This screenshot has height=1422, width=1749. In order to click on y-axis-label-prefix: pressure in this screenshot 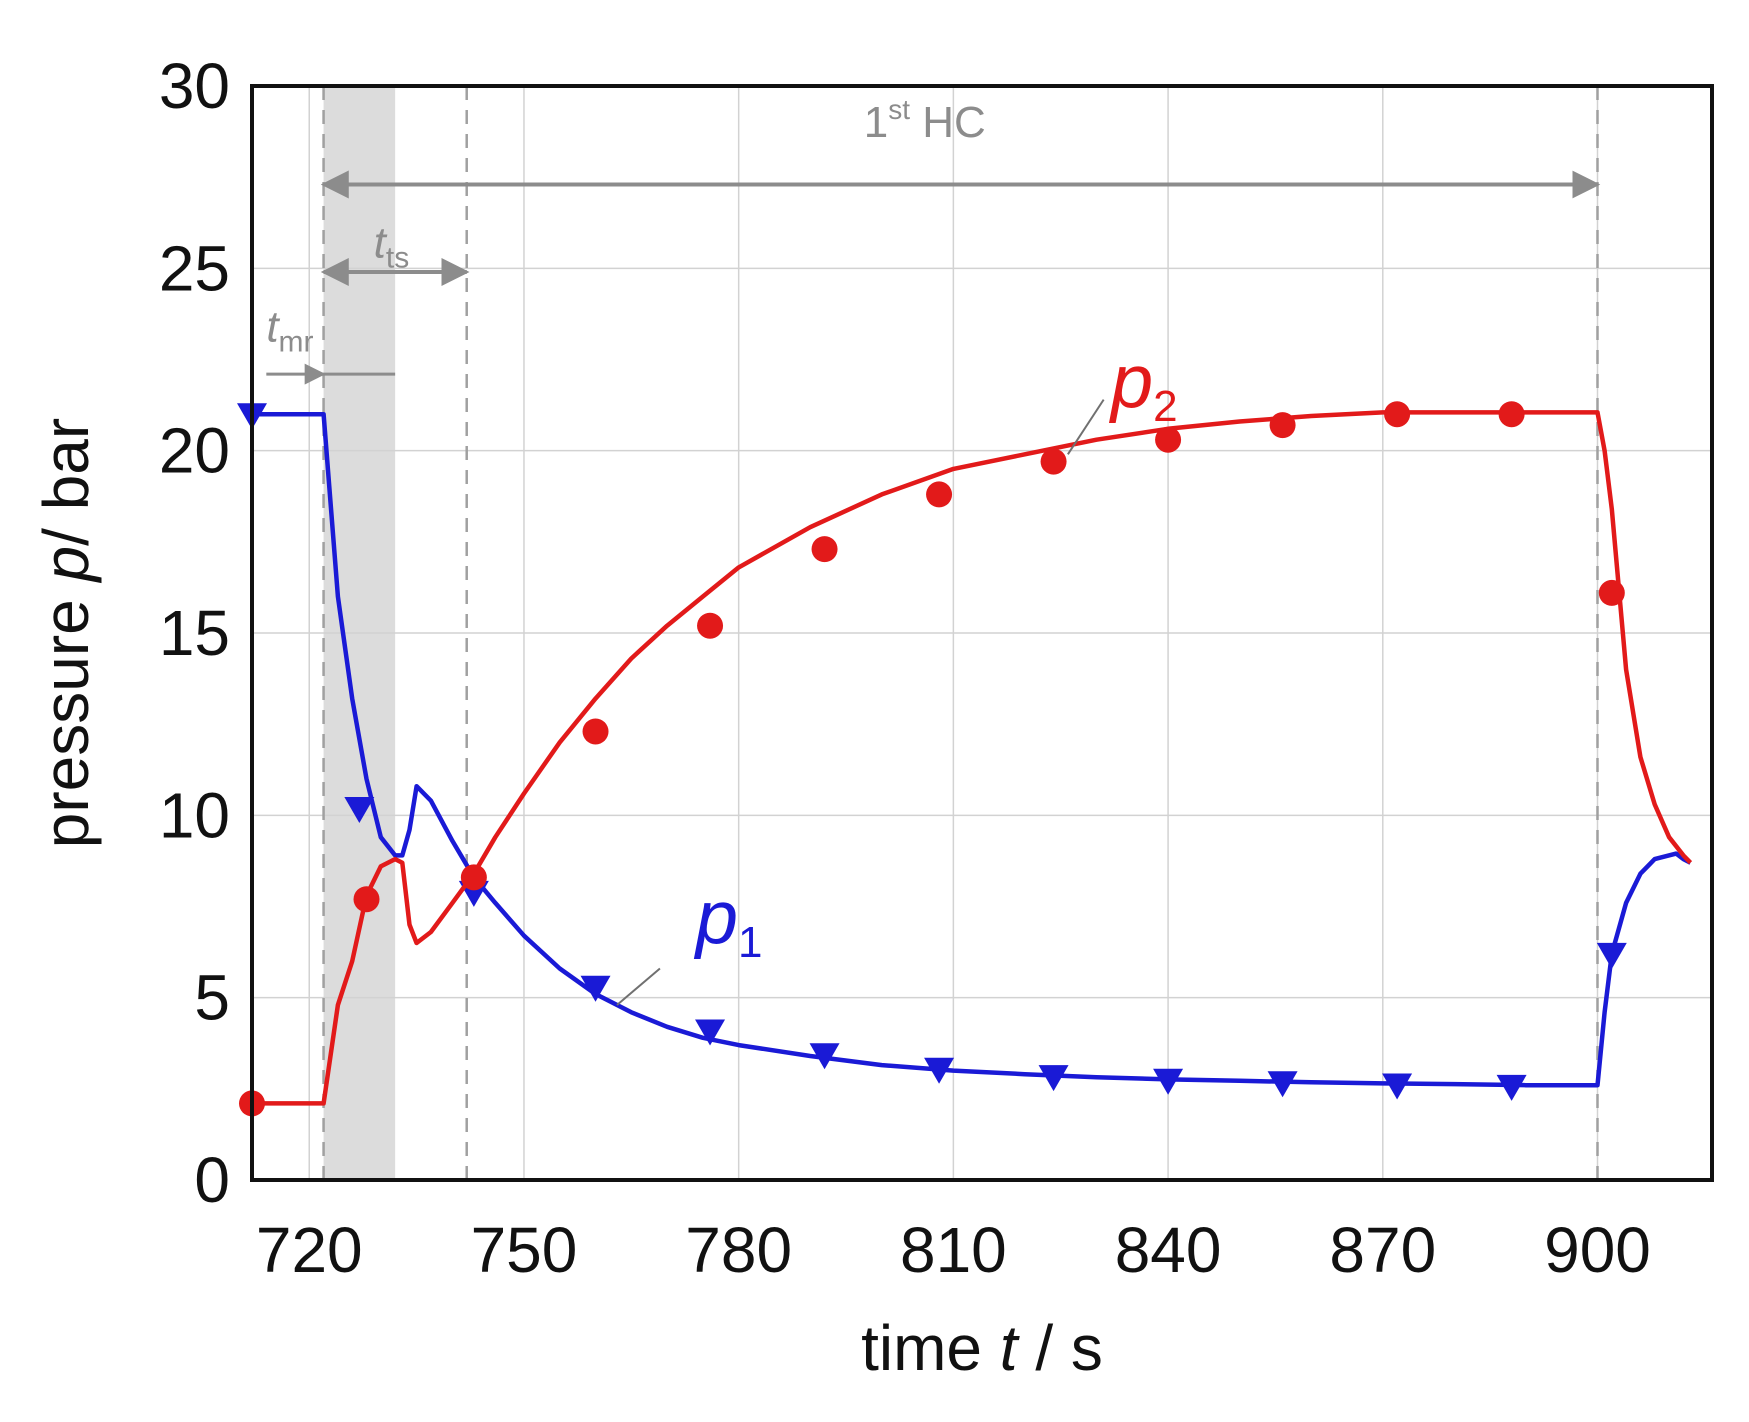, I will do `click(66, 714)`.